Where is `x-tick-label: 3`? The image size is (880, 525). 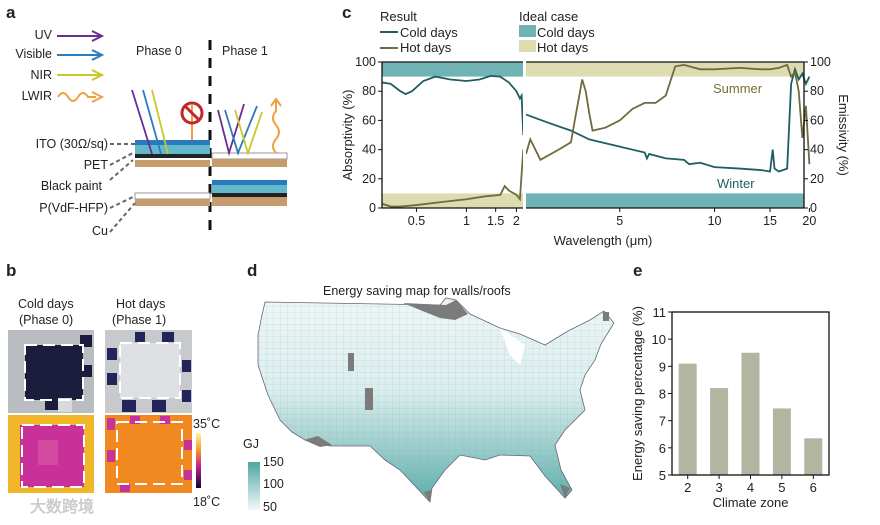 x-tick-label: 3 is located at coordinates (718, 487).